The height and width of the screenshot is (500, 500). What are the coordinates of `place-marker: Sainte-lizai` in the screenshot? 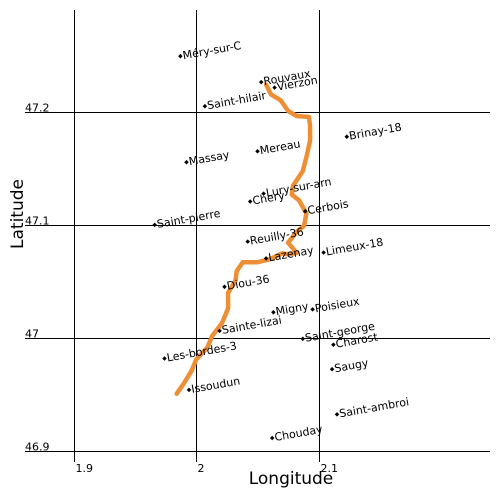 It's located at (250, 325).